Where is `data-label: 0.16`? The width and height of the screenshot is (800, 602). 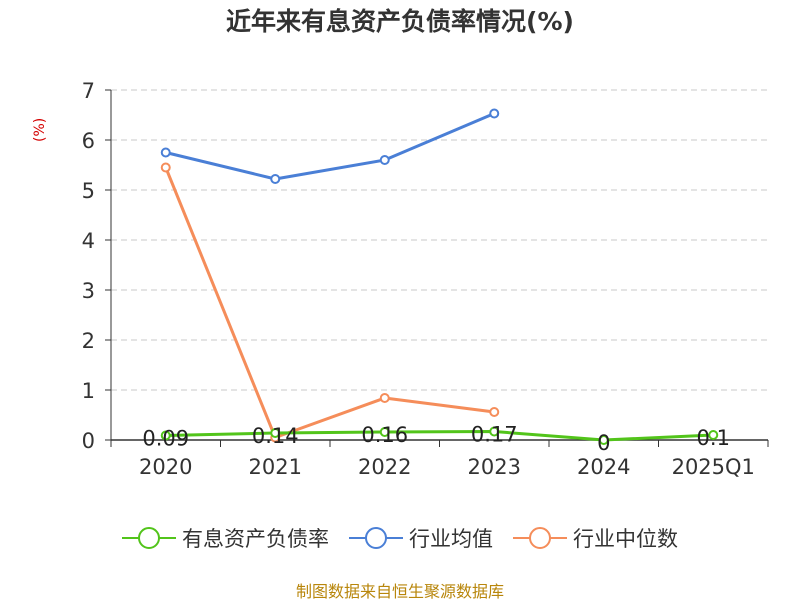
data-label: 0.16 is located at coordinates (384, 435).